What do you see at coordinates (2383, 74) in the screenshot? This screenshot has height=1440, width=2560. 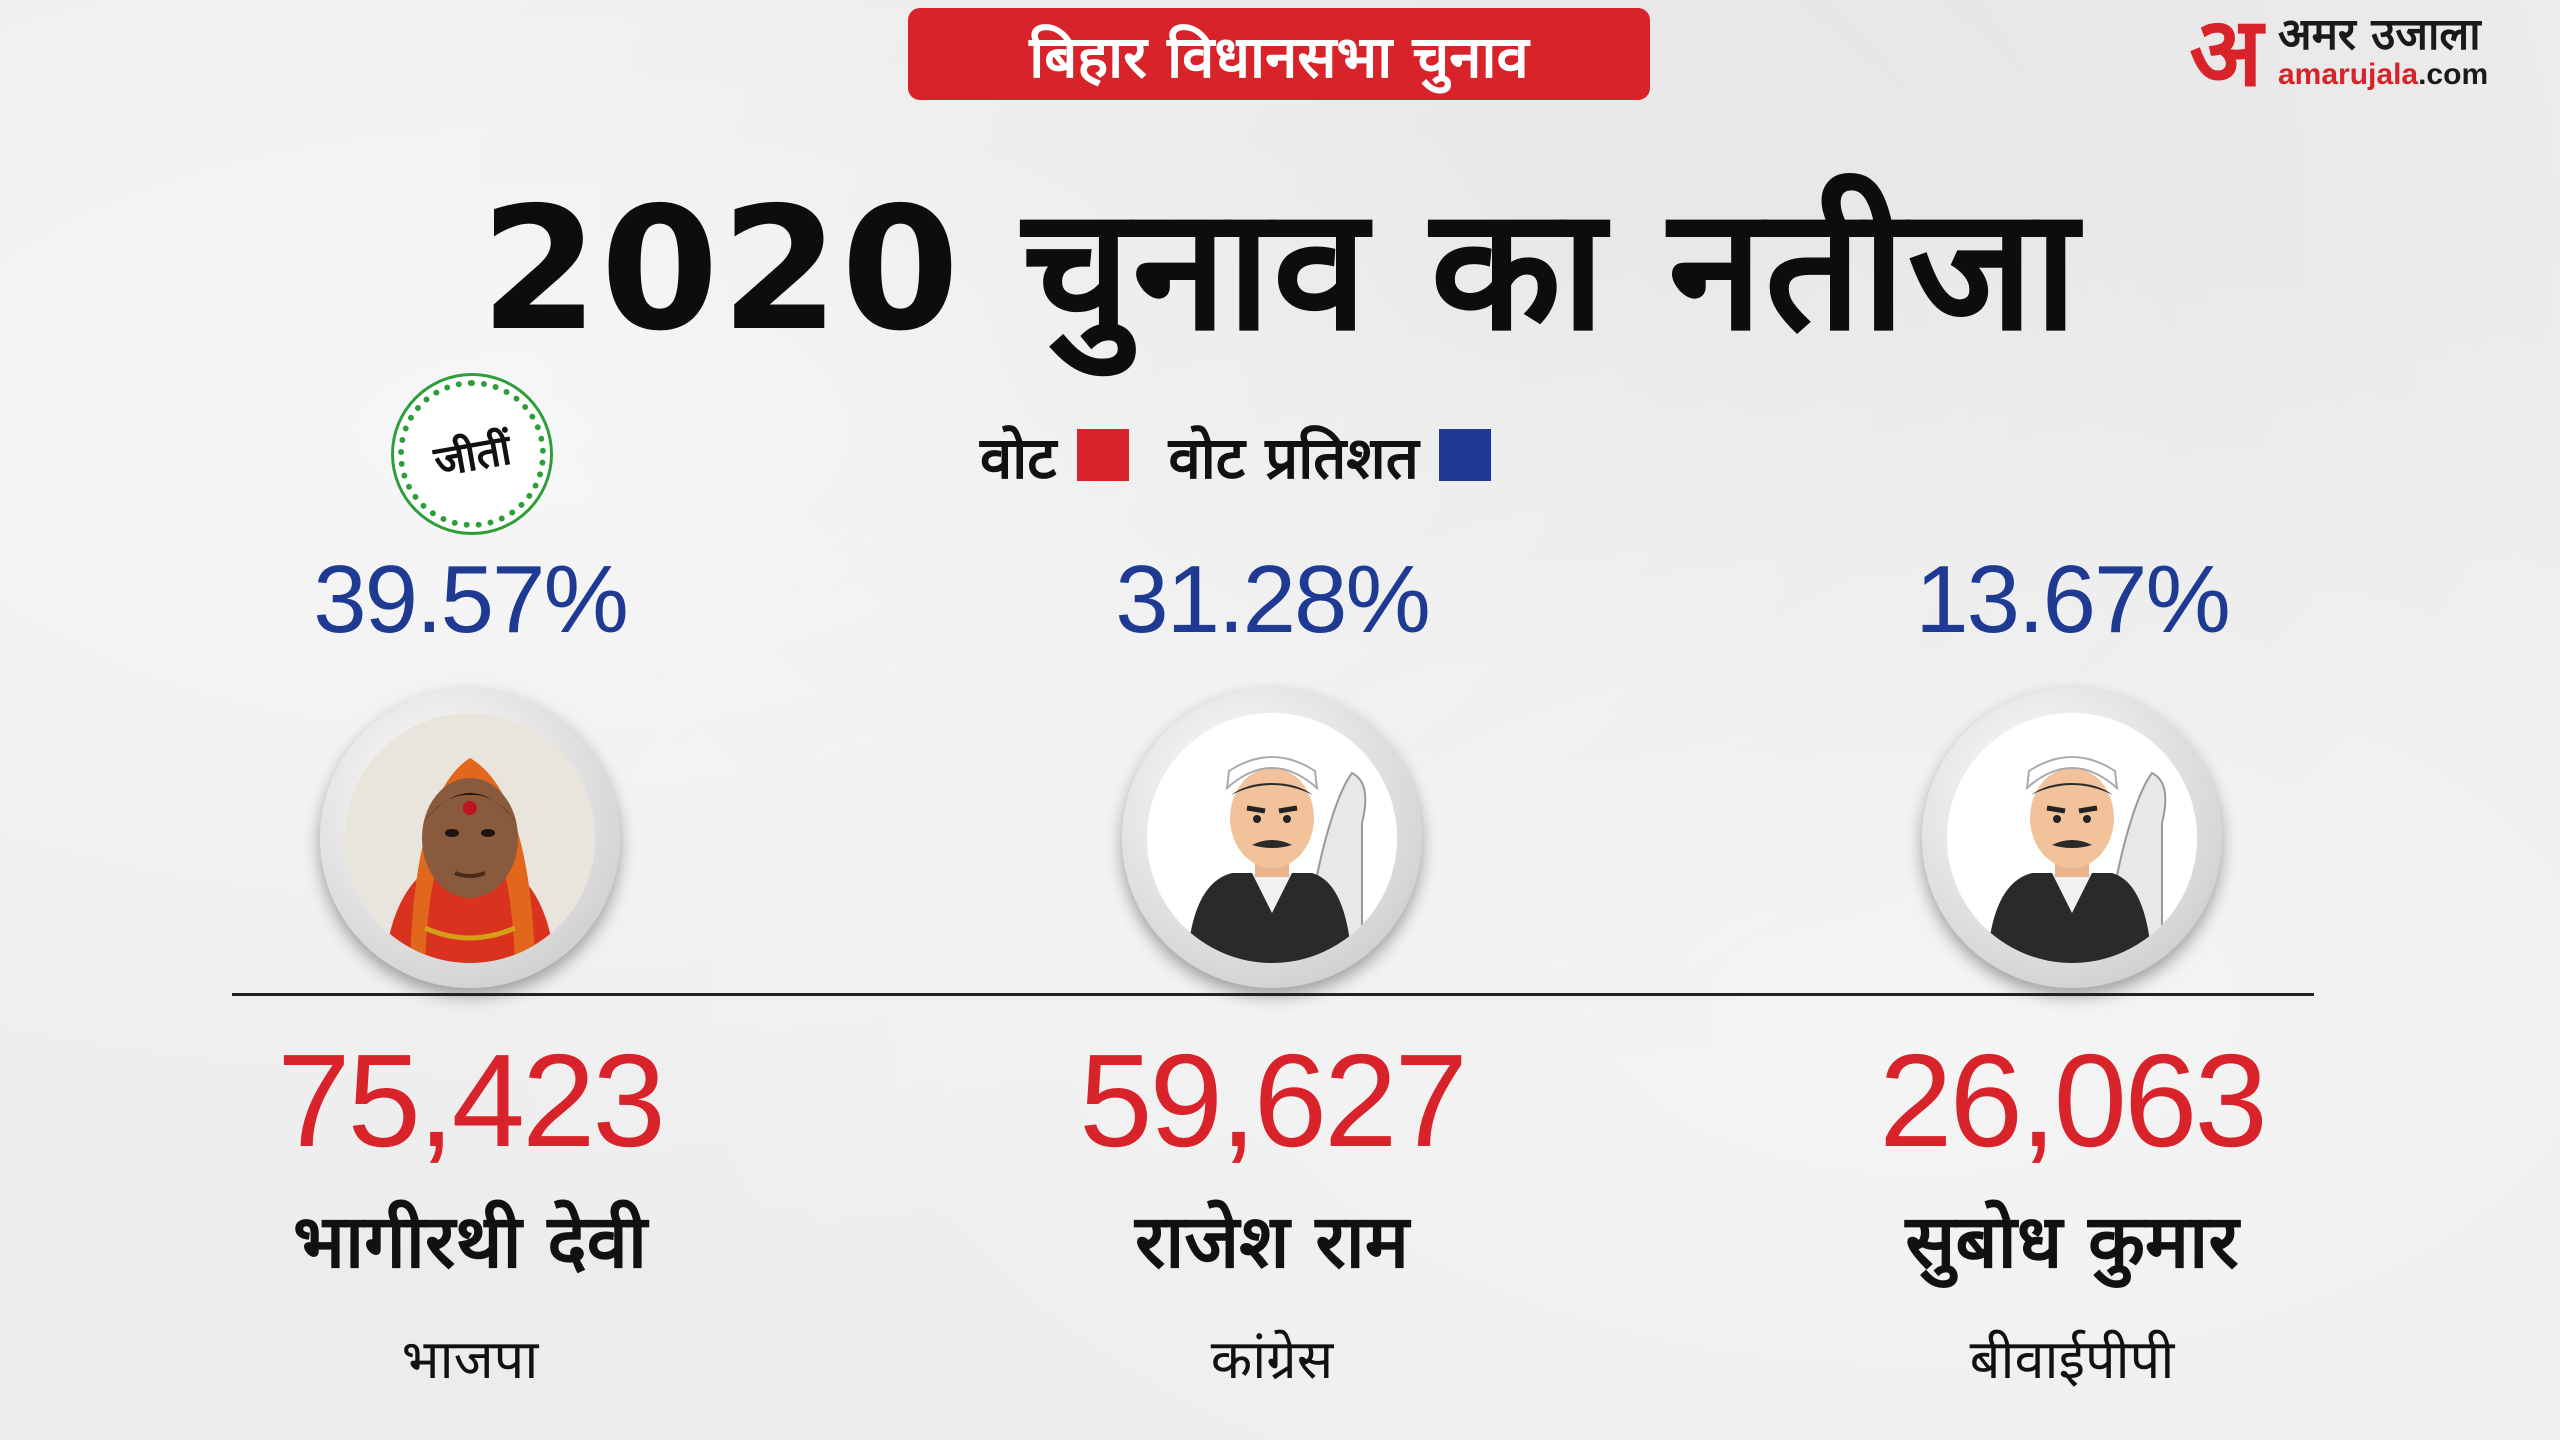 I see `logo-url: amarujala.com` at bounding box center [2383, 74].